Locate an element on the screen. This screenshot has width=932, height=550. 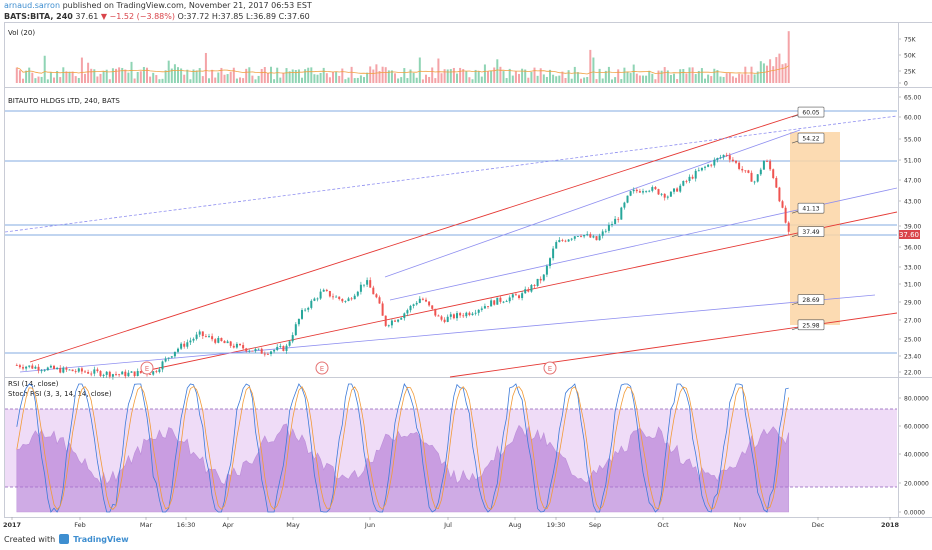
tradingview-brand: TradingView is located at coordinates (101, 539).